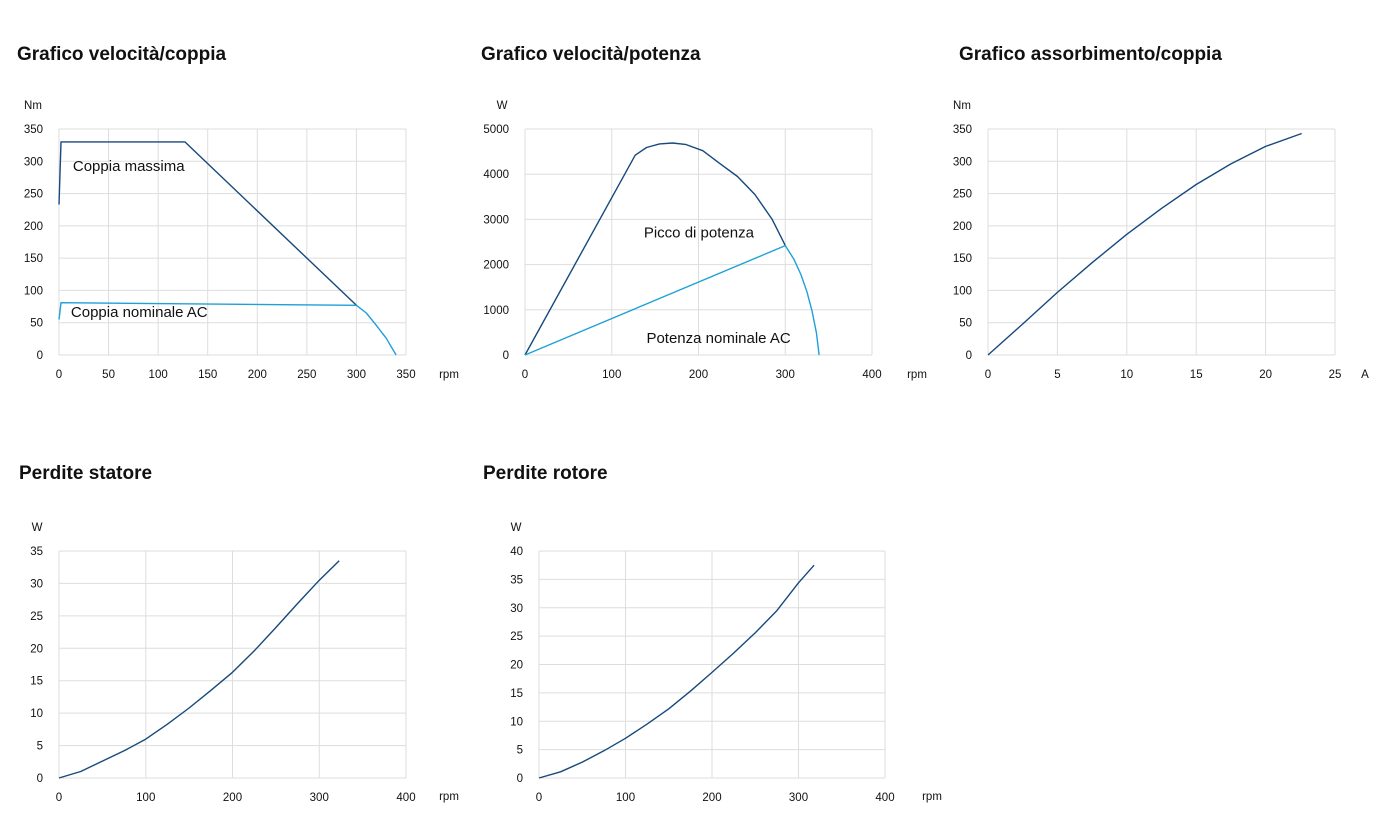 This screenshot has width=1390, height=827. What do you see at coordinates (207, 375) in the screenshot?
I see `x-tick-label: 150` at bounding box center [207, 375].